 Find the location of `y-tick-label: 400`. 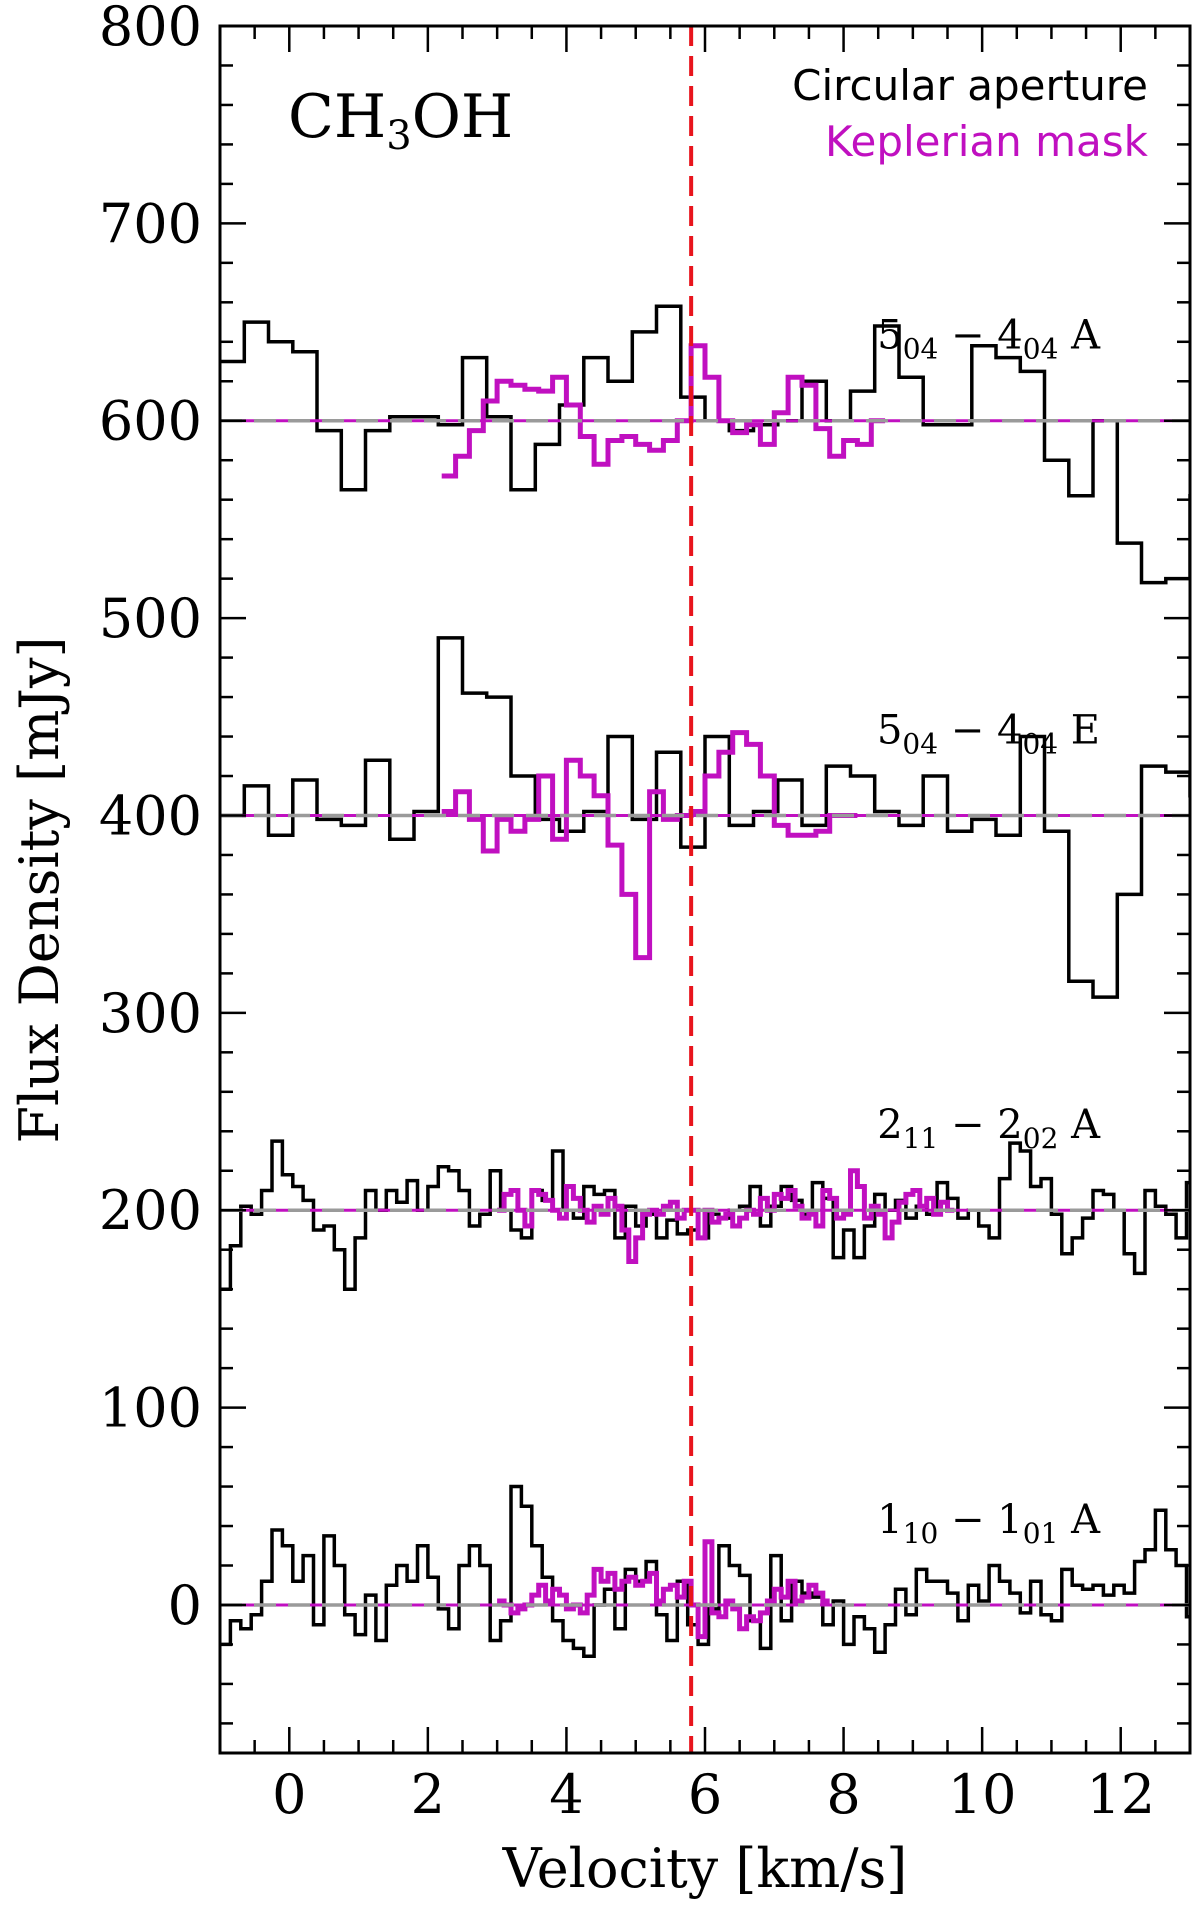

y-tick-label: 400 is located at coordinates (150, 815).